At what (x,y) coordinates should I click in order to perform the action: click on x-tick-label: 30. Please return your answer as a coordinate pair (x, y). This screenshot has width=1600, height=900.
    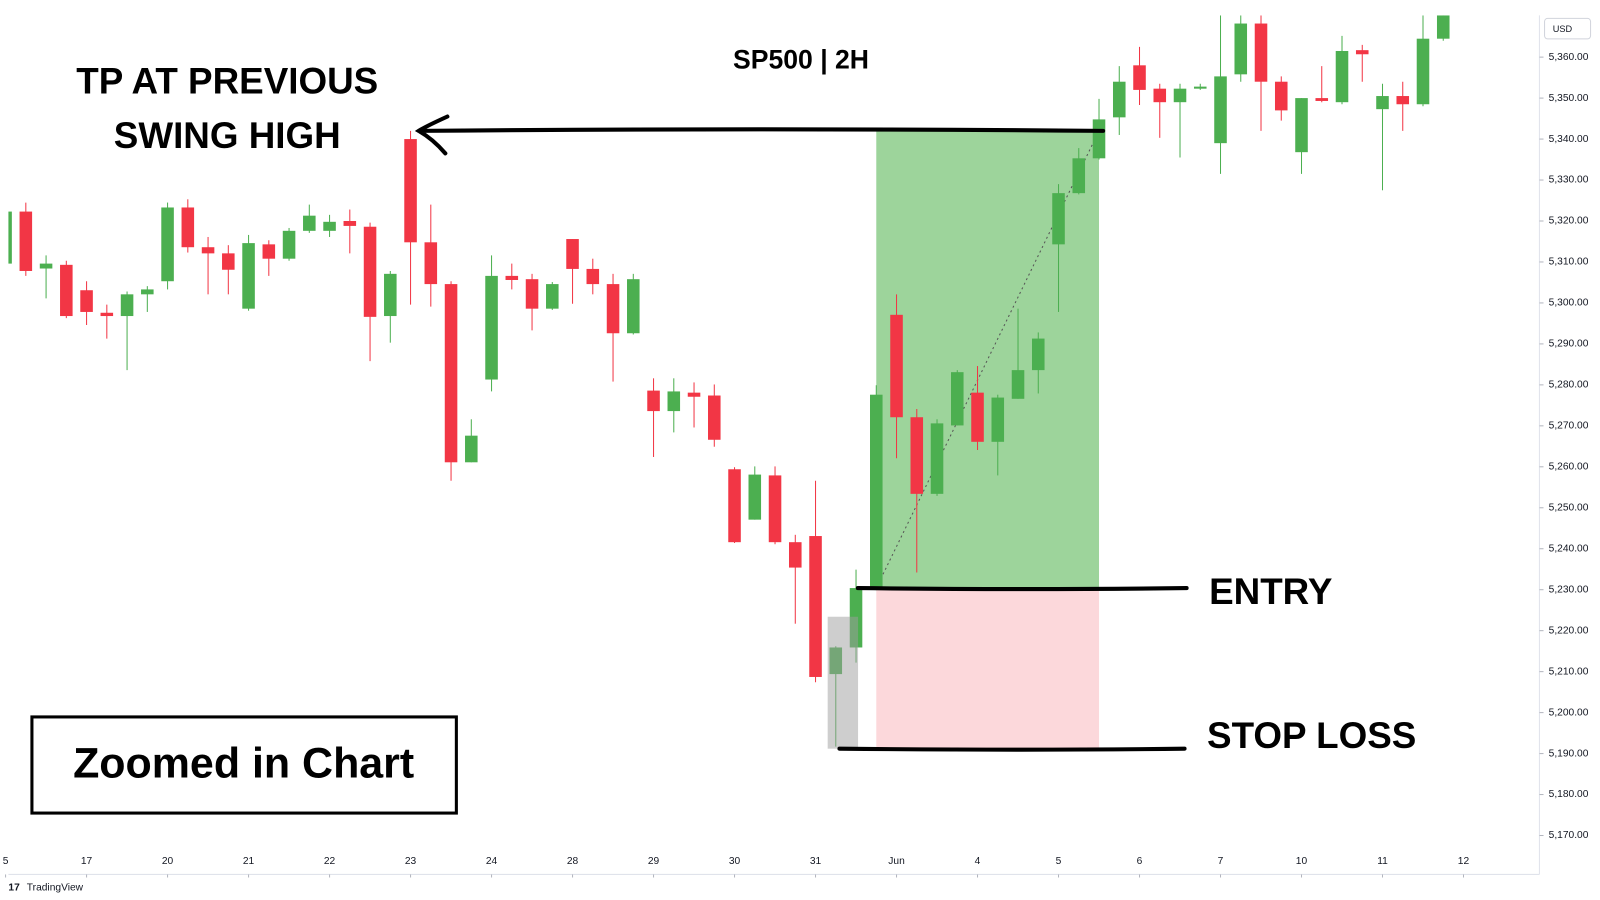
    Looking at the image, I should click on (735, 861).